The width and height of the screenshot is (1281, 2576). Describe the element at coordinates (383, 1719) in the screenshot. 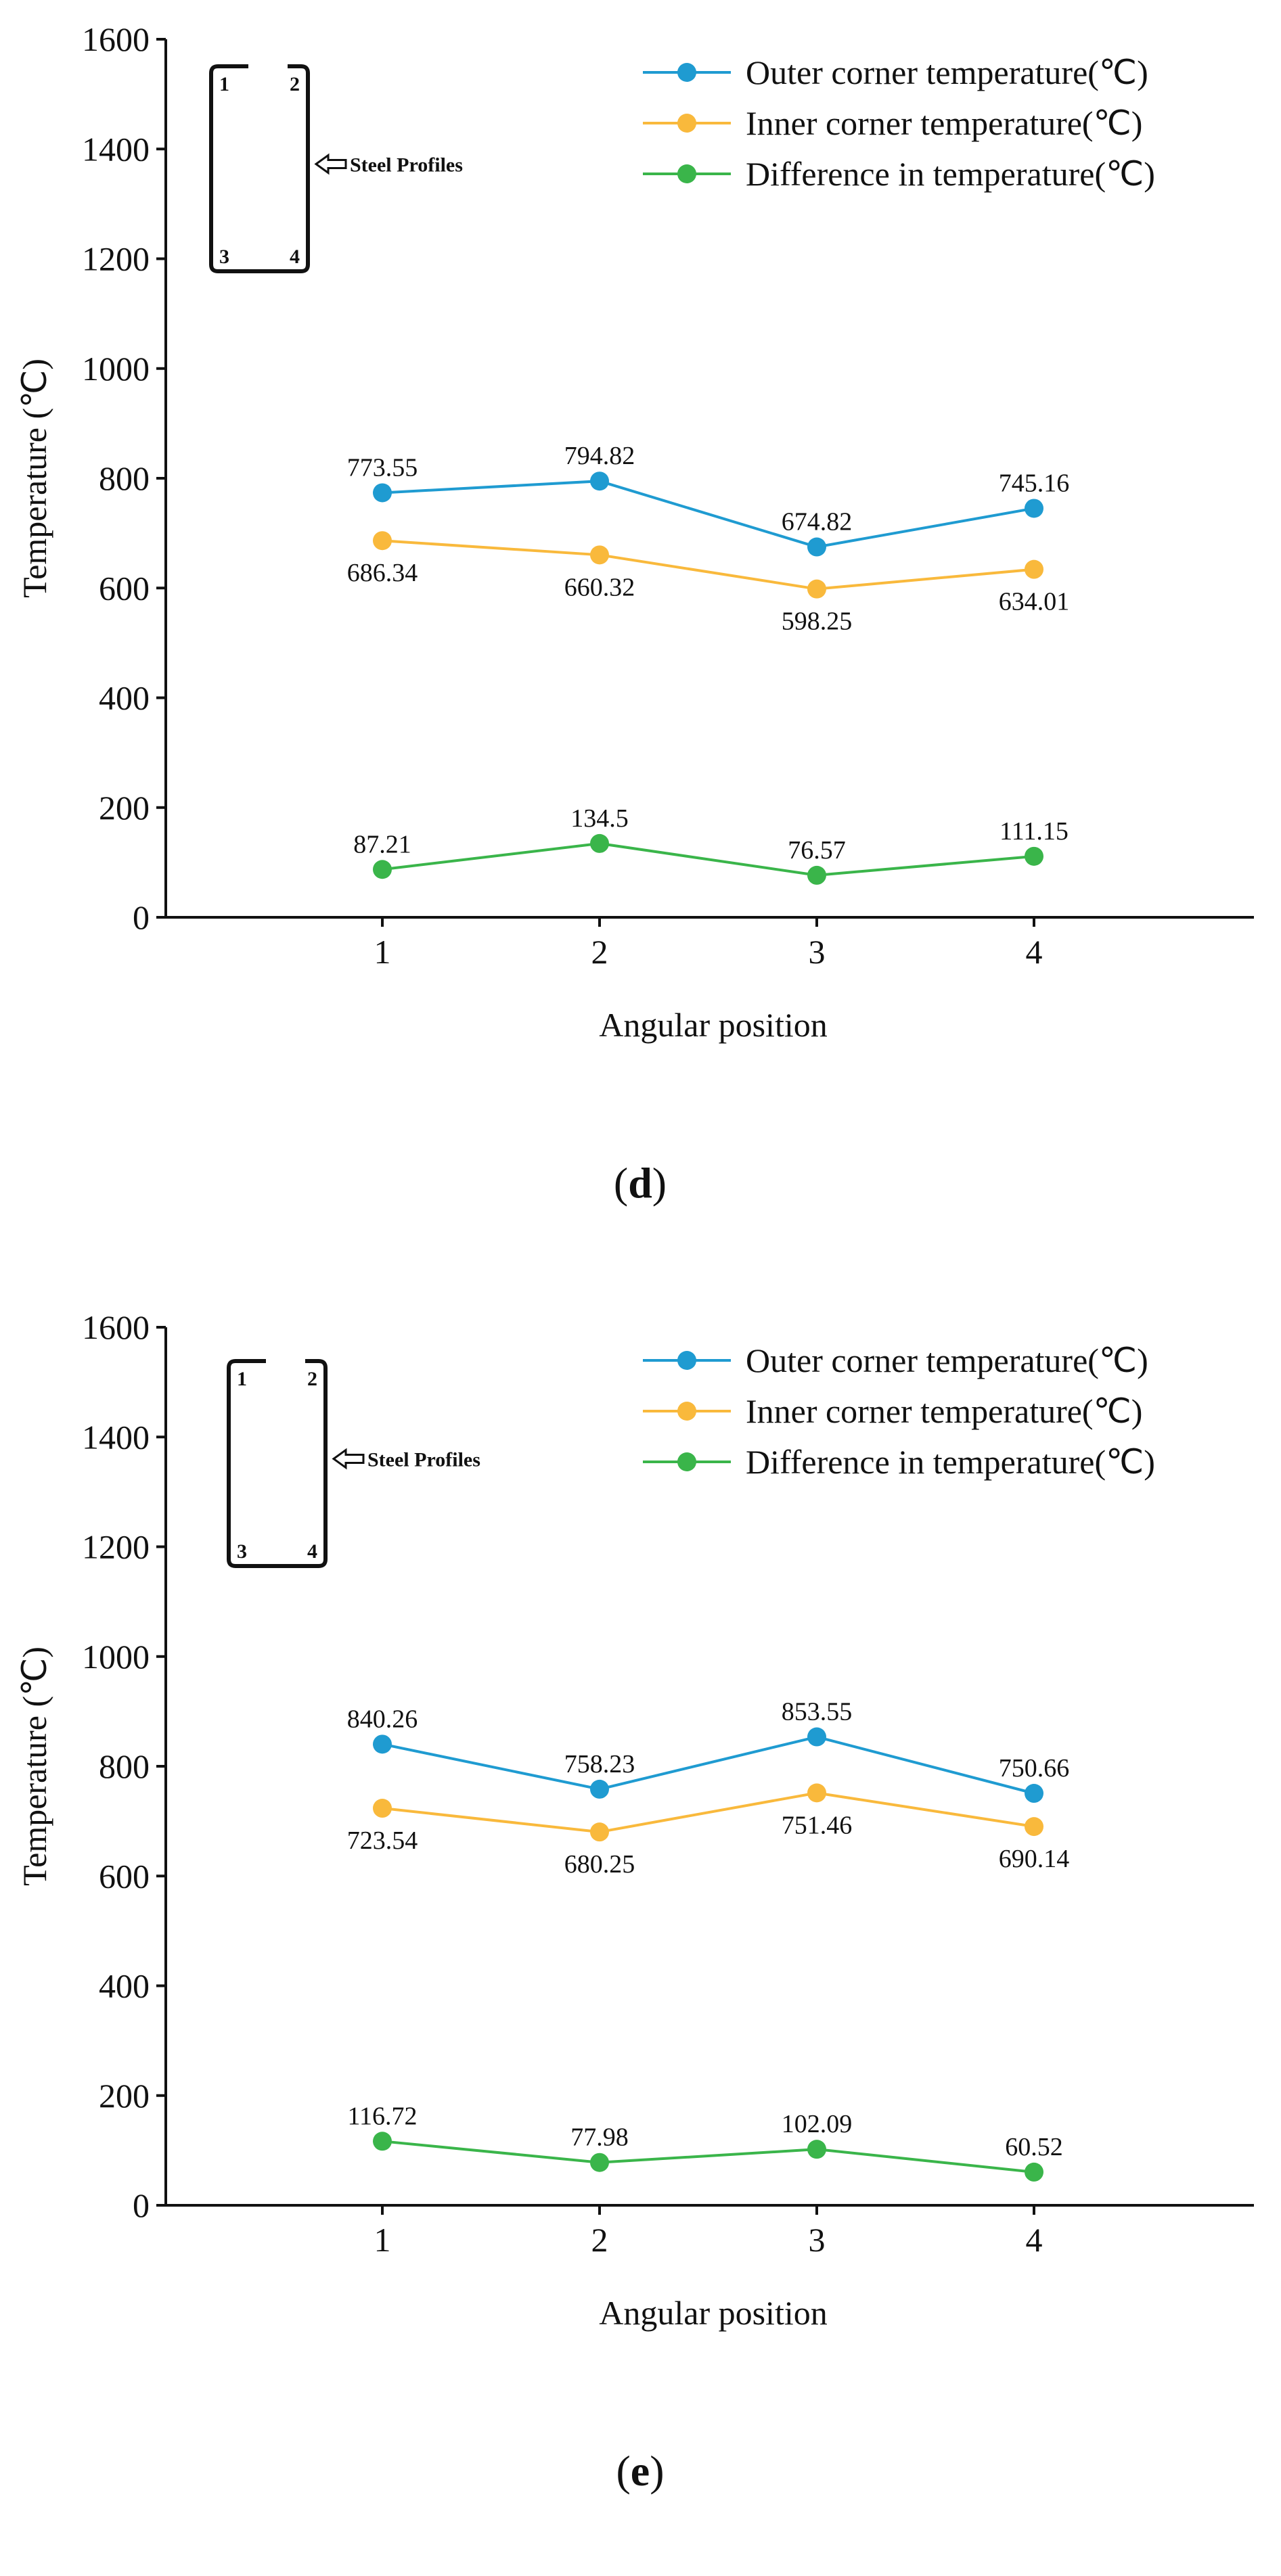

I see `data-label: 840.26` at that location.